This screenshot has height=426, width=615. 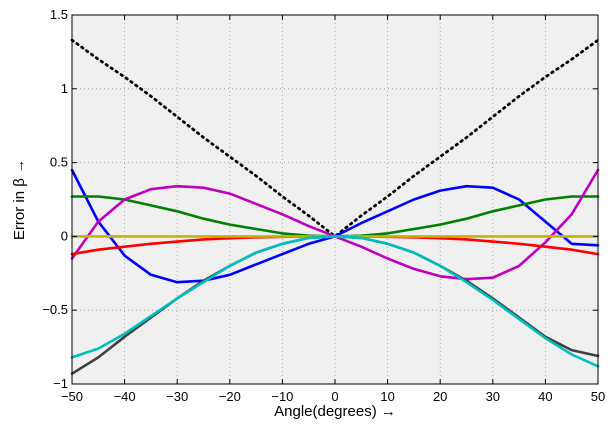 What do you see at coordinates (59, 14) in the screenshot?
I see `y-tick-label: 1.5` at bounding box center [59, 14].